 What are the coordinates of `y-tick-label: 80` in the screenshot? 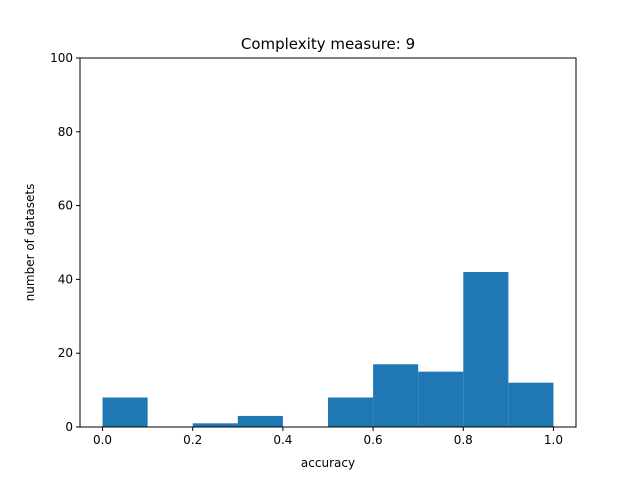 It's located at (65, 132).